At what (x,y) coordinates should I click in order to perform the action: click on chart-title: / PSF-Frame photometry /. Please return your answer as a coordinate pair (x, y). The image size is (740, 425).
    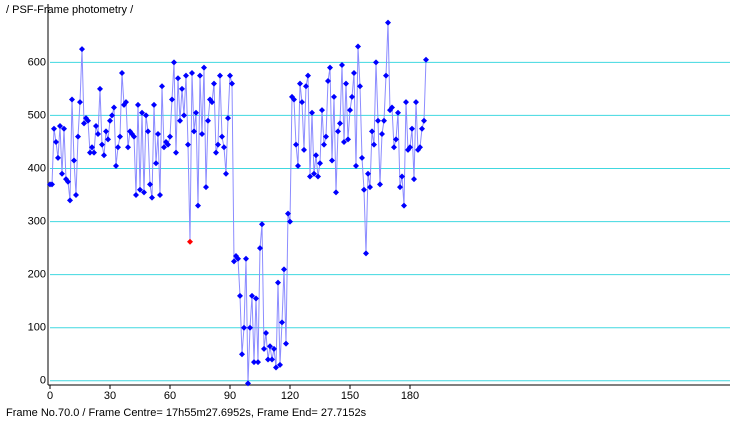
    Looking at the image, I should click on (70, 10).